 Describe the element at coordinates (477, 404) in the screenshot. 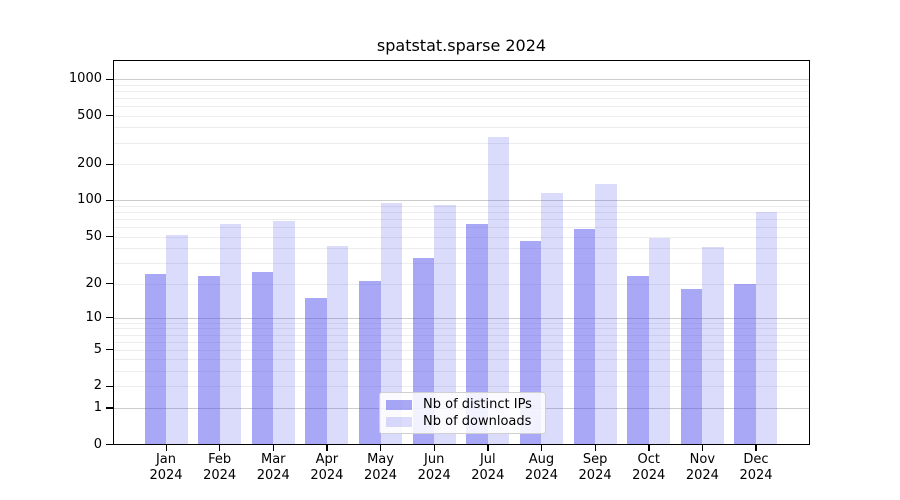

I see `legend-label-distinct-ips: Nb of distinct IPs` at that location.